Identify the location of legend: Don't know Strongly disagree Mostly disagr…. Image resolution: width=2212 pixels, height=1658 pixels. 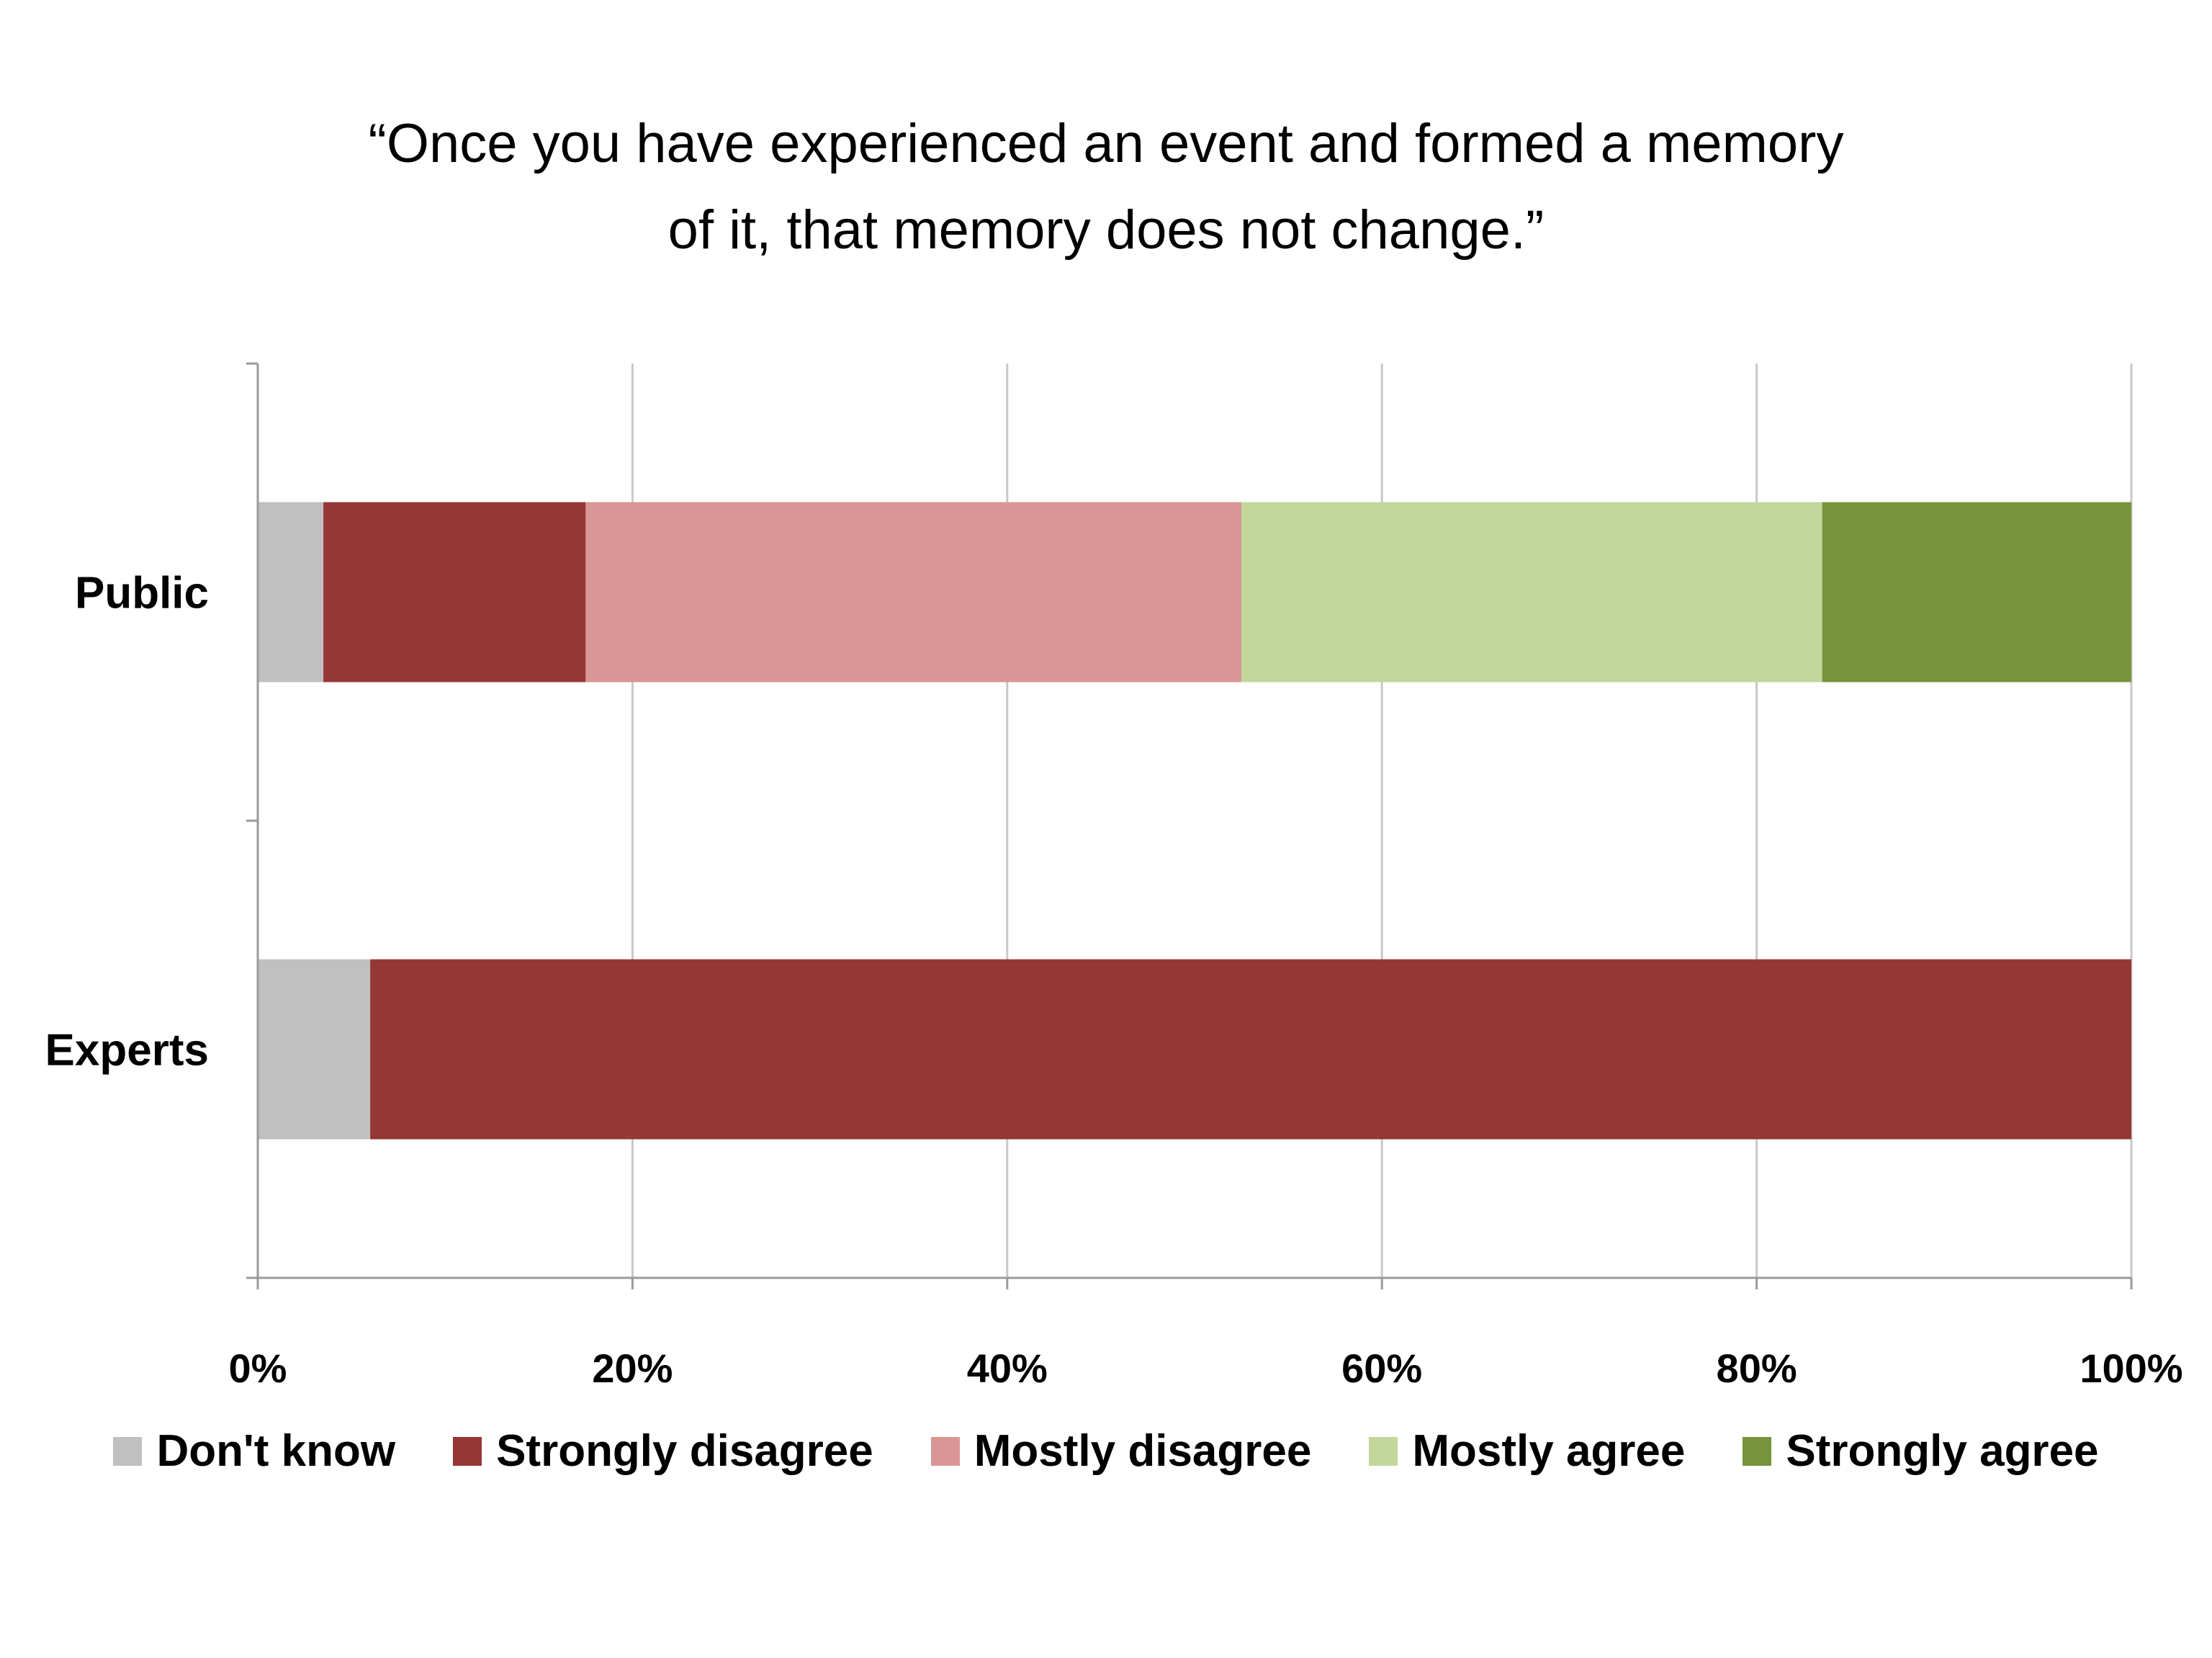
(1106, 1451).